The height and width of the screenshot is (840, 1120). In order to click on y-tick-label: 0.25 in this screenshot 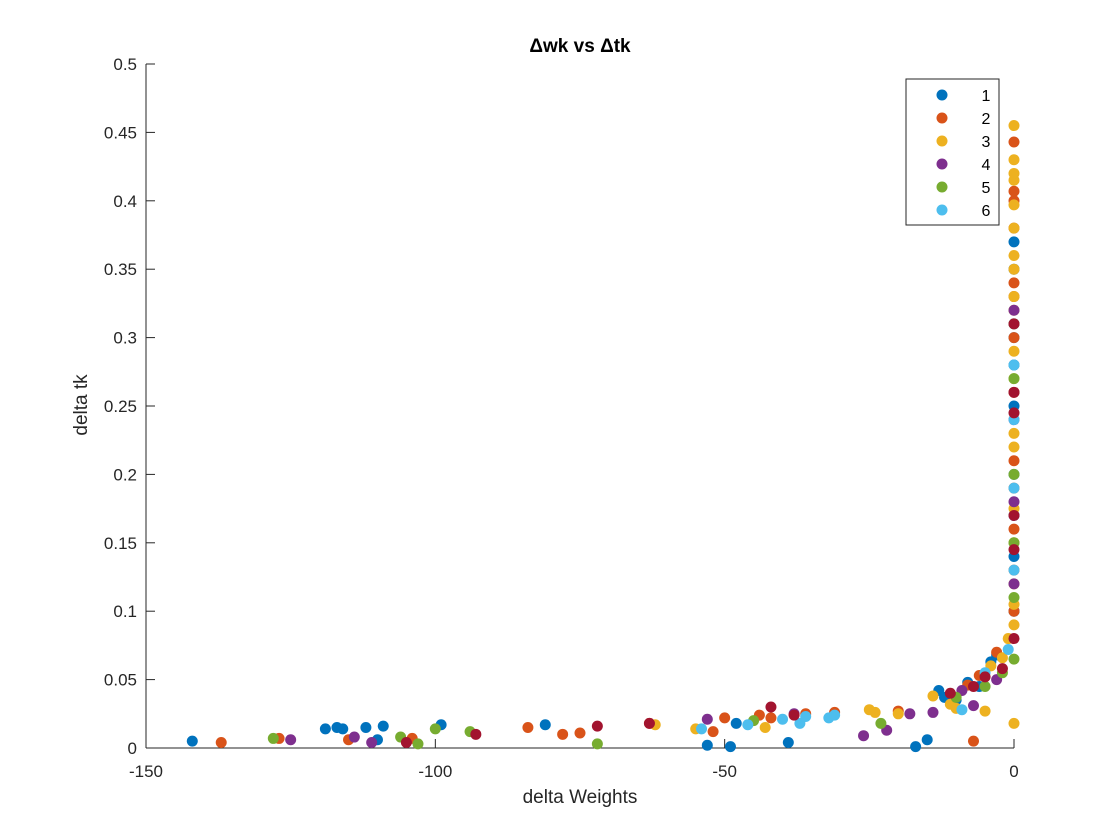, I will do `click(120, 406)`.